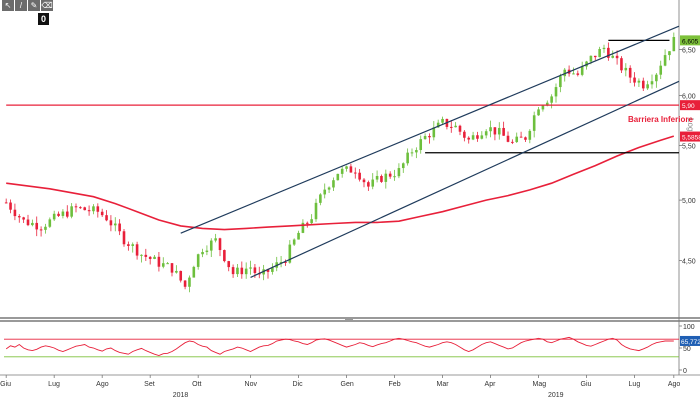 The image size is (700, 400). I want to click on eraser-icon: ⌫, so click(47, 5).